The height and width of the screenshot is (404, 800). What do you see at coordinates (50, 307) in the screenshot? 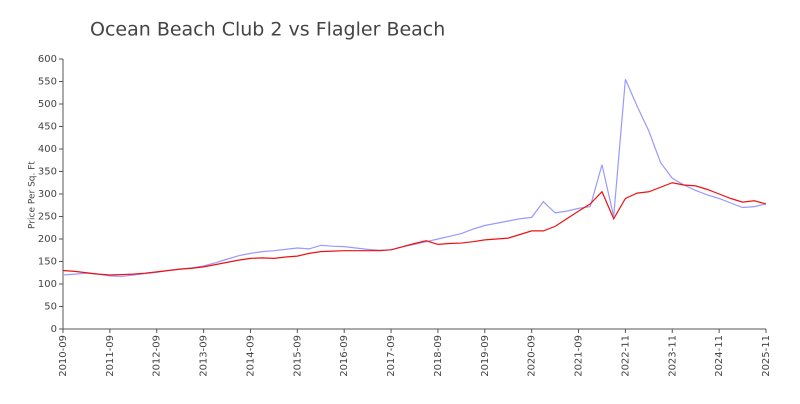
I see `y-tick-label: 50` at bounding box center [50, 307].